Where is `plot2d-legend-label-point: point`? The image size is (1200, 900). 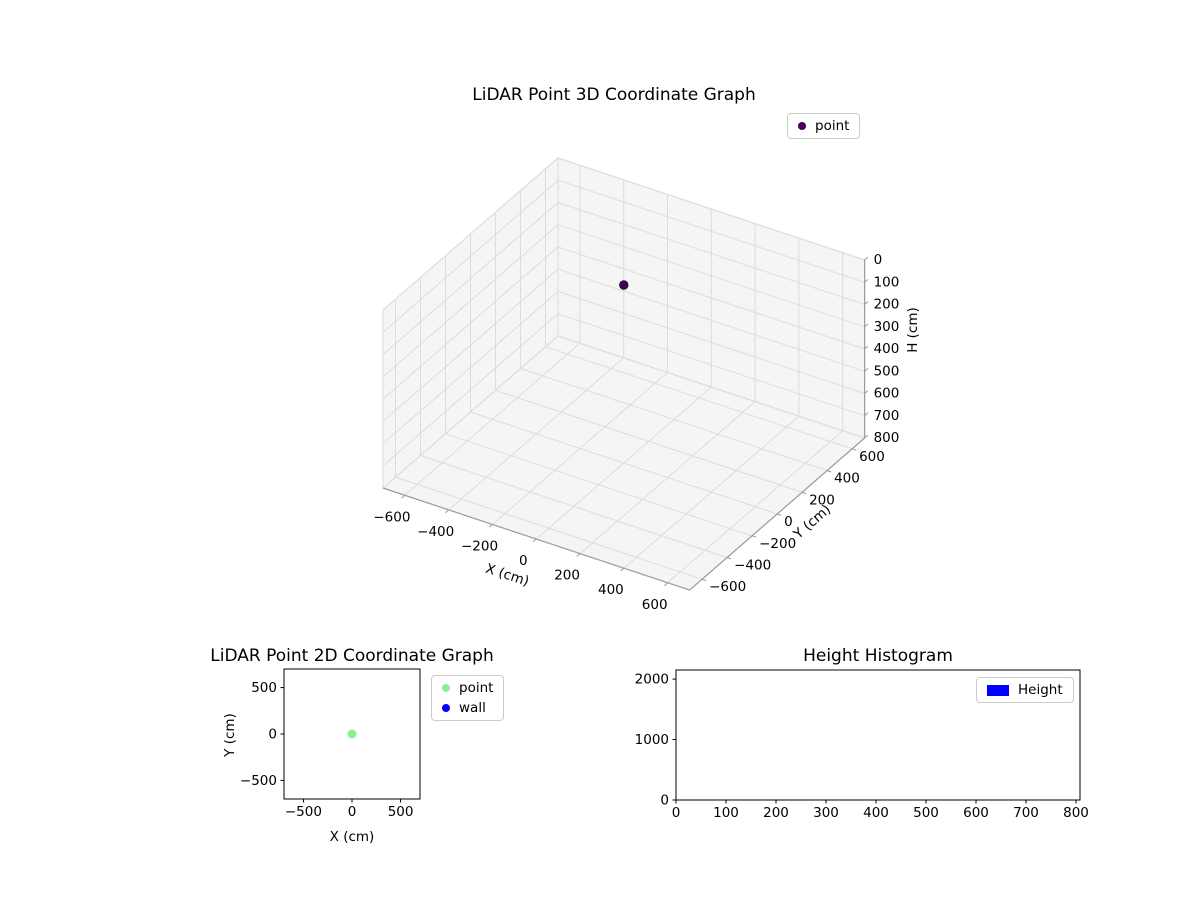
plot2d-legend-label-point: point is located at coordinates (476, 688).